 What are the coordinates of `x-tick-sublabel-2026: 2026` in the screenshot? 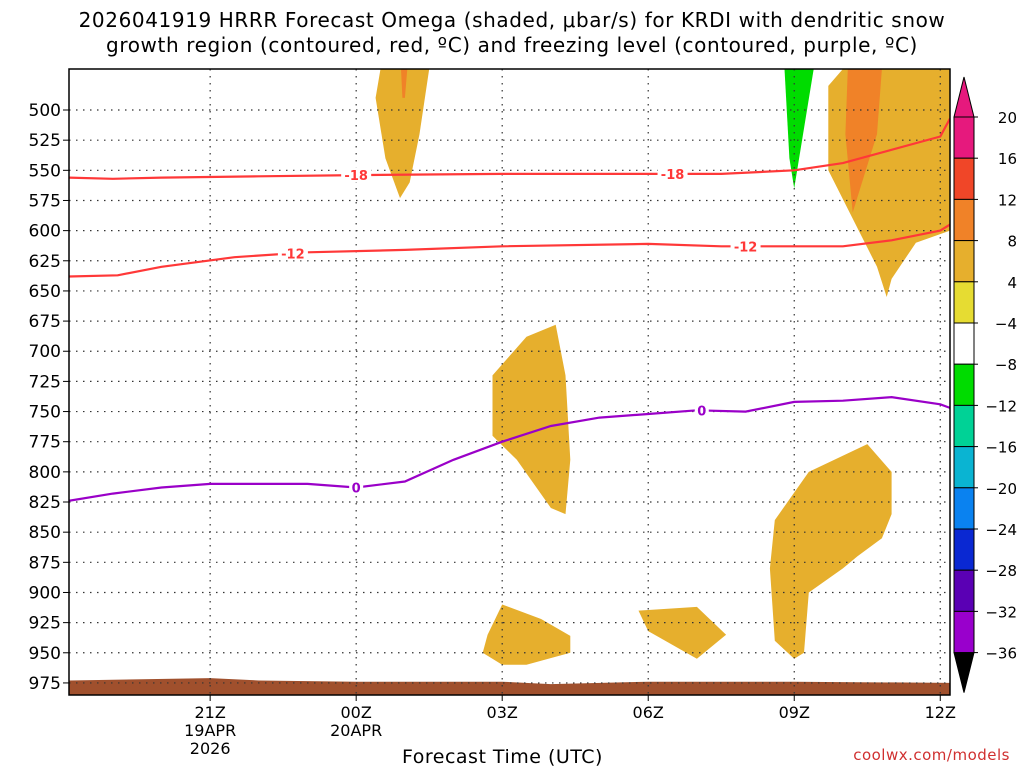 It's located at (210, 748).